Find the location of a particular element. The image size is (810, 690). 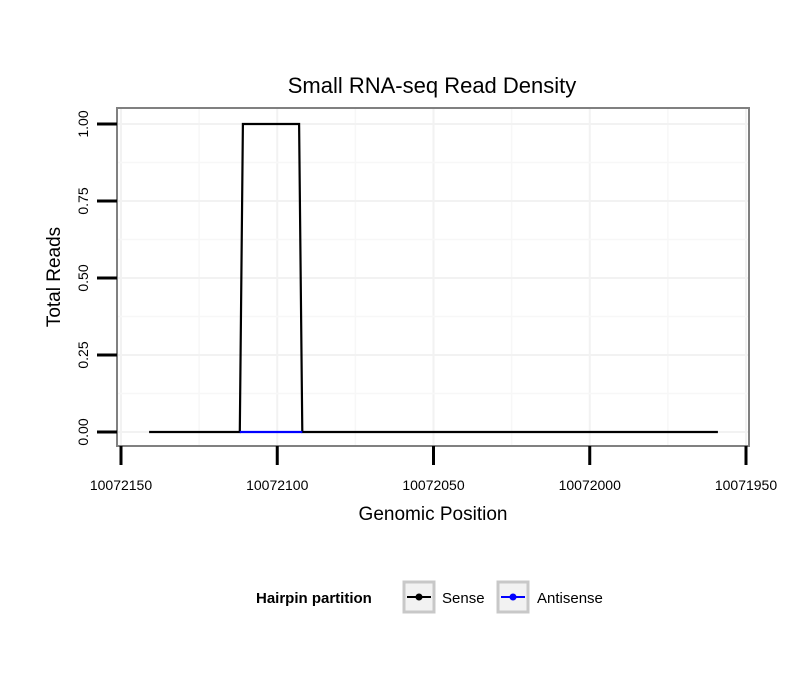

x-axis-title: Genomic Position is located at coordinates (433, 514).